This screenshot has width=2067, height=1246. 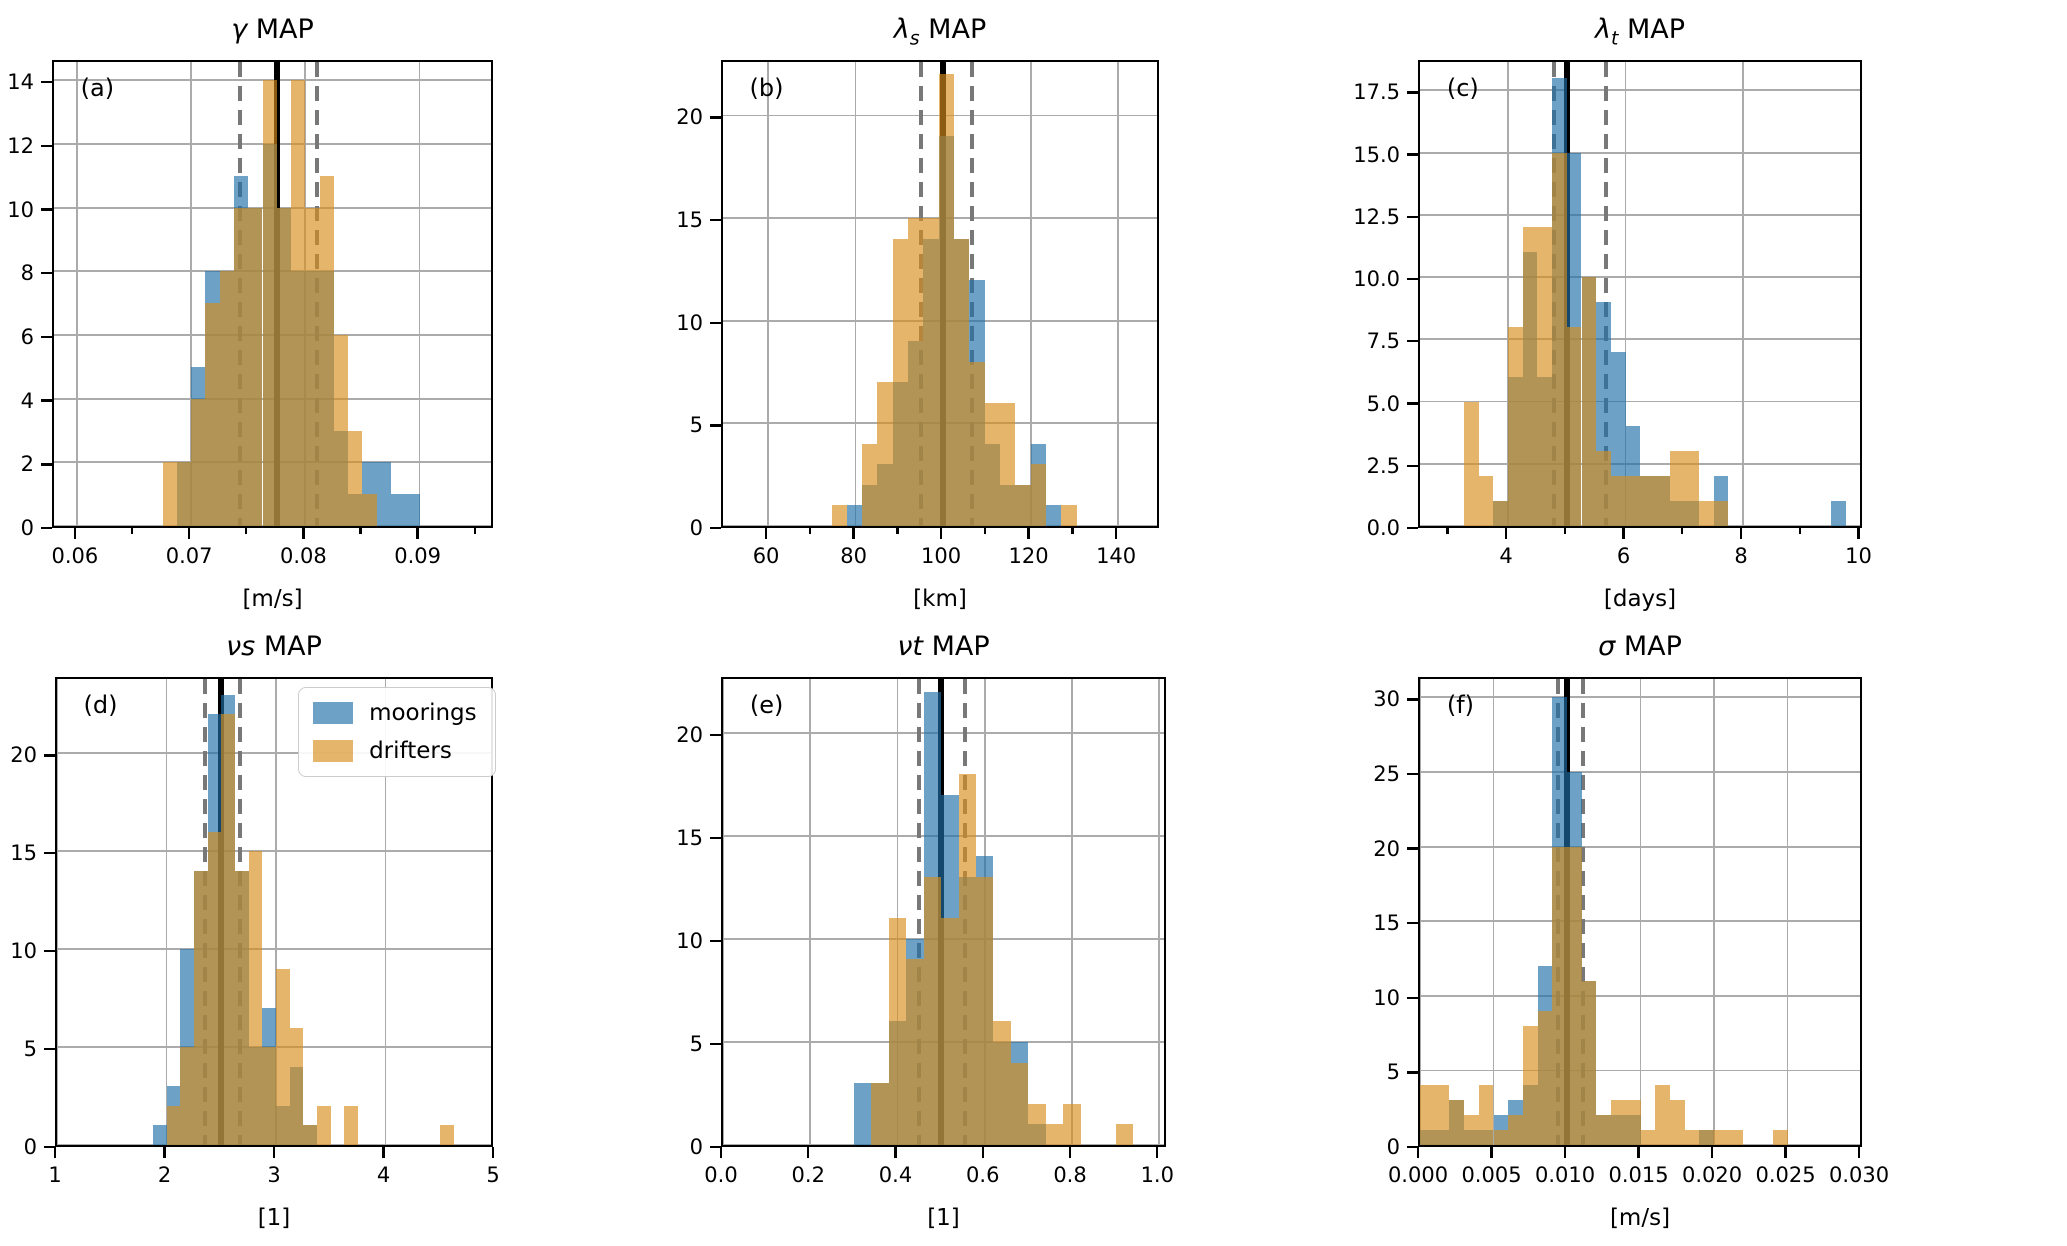 I want to click on x-tick-label: 1.0, so click(x=1157, y=1175).